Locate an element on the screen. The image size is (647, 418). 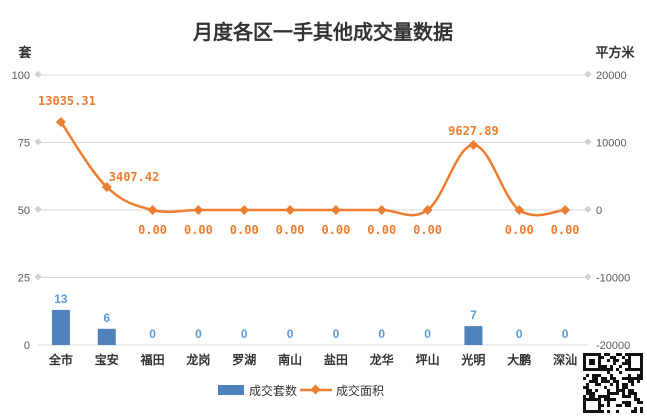
category-label: 龙岗 is located at coordinates (198, 359).